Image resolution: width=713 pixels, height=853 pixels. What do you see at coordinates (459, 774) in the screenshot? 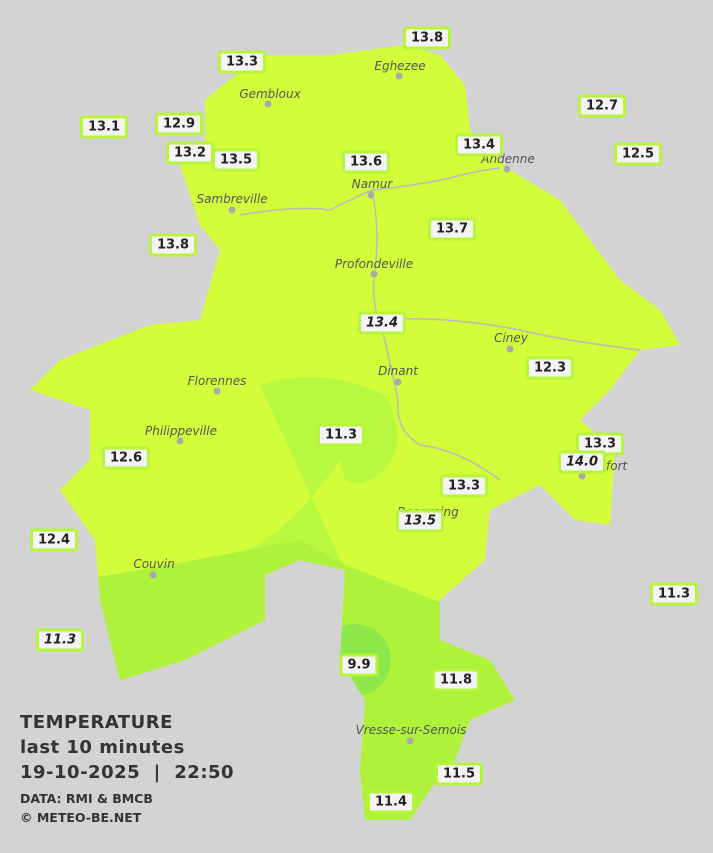
I see `station-temp: 11.5` at bounding box center [459, 774].